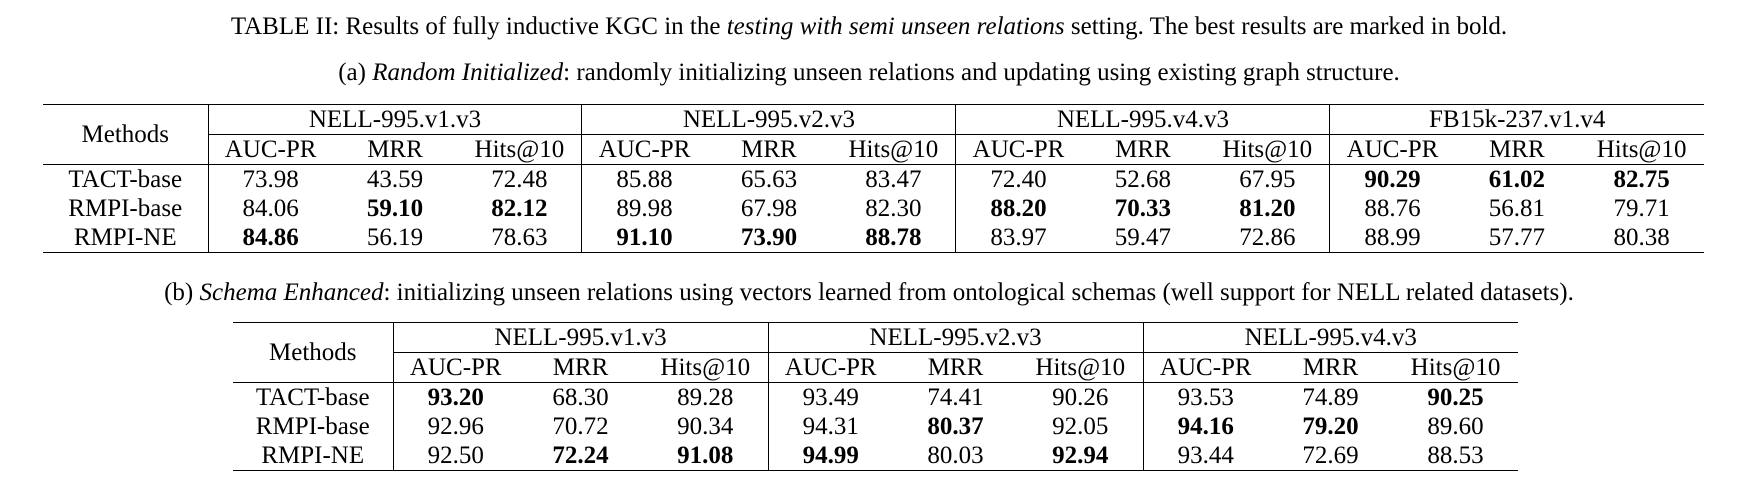 Image resolution: width=1738 pixels, height=494 pixels. What do you see at coordinates (1517, 237) in the screenshot?
I see `result-cell: 57.77` at bounding box center [1517, 237].